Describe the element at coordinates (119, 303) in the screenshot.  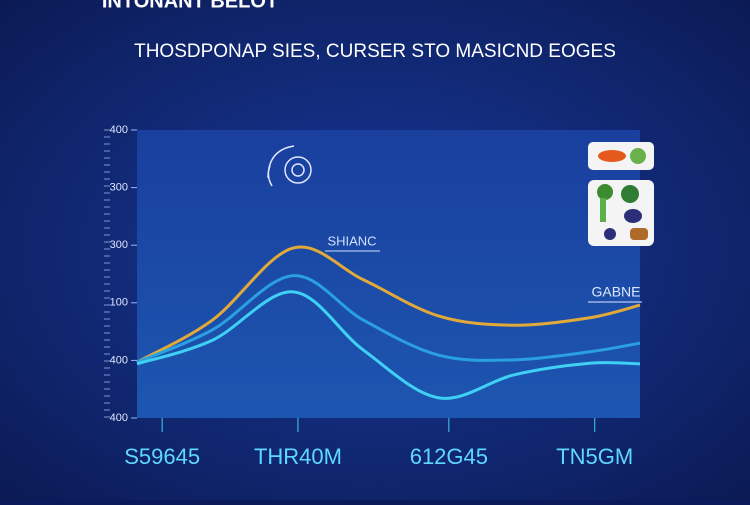
I see `y-tick-label: 100` at that location.